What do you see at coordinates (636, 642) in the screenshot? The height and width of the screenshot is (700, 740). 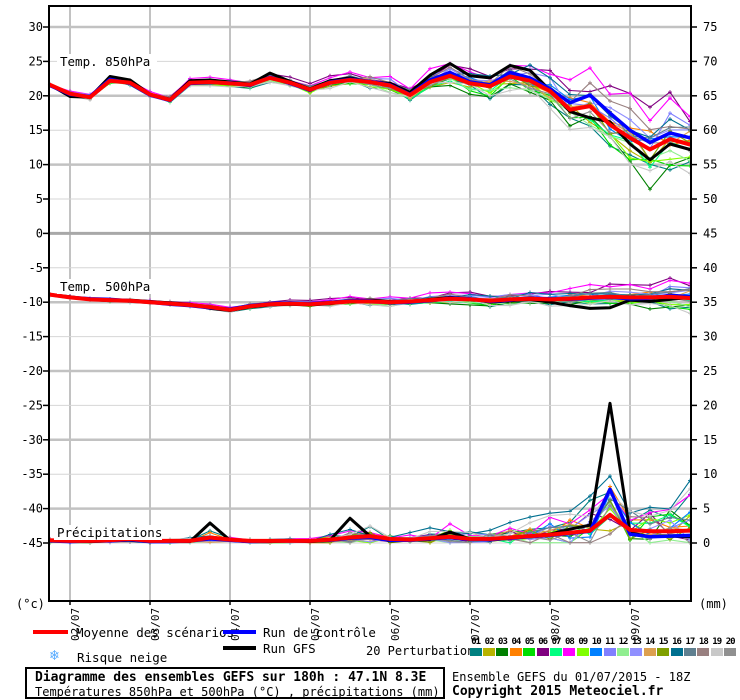 I see `perturbation-number: 13` at bounding box center [636, 642].